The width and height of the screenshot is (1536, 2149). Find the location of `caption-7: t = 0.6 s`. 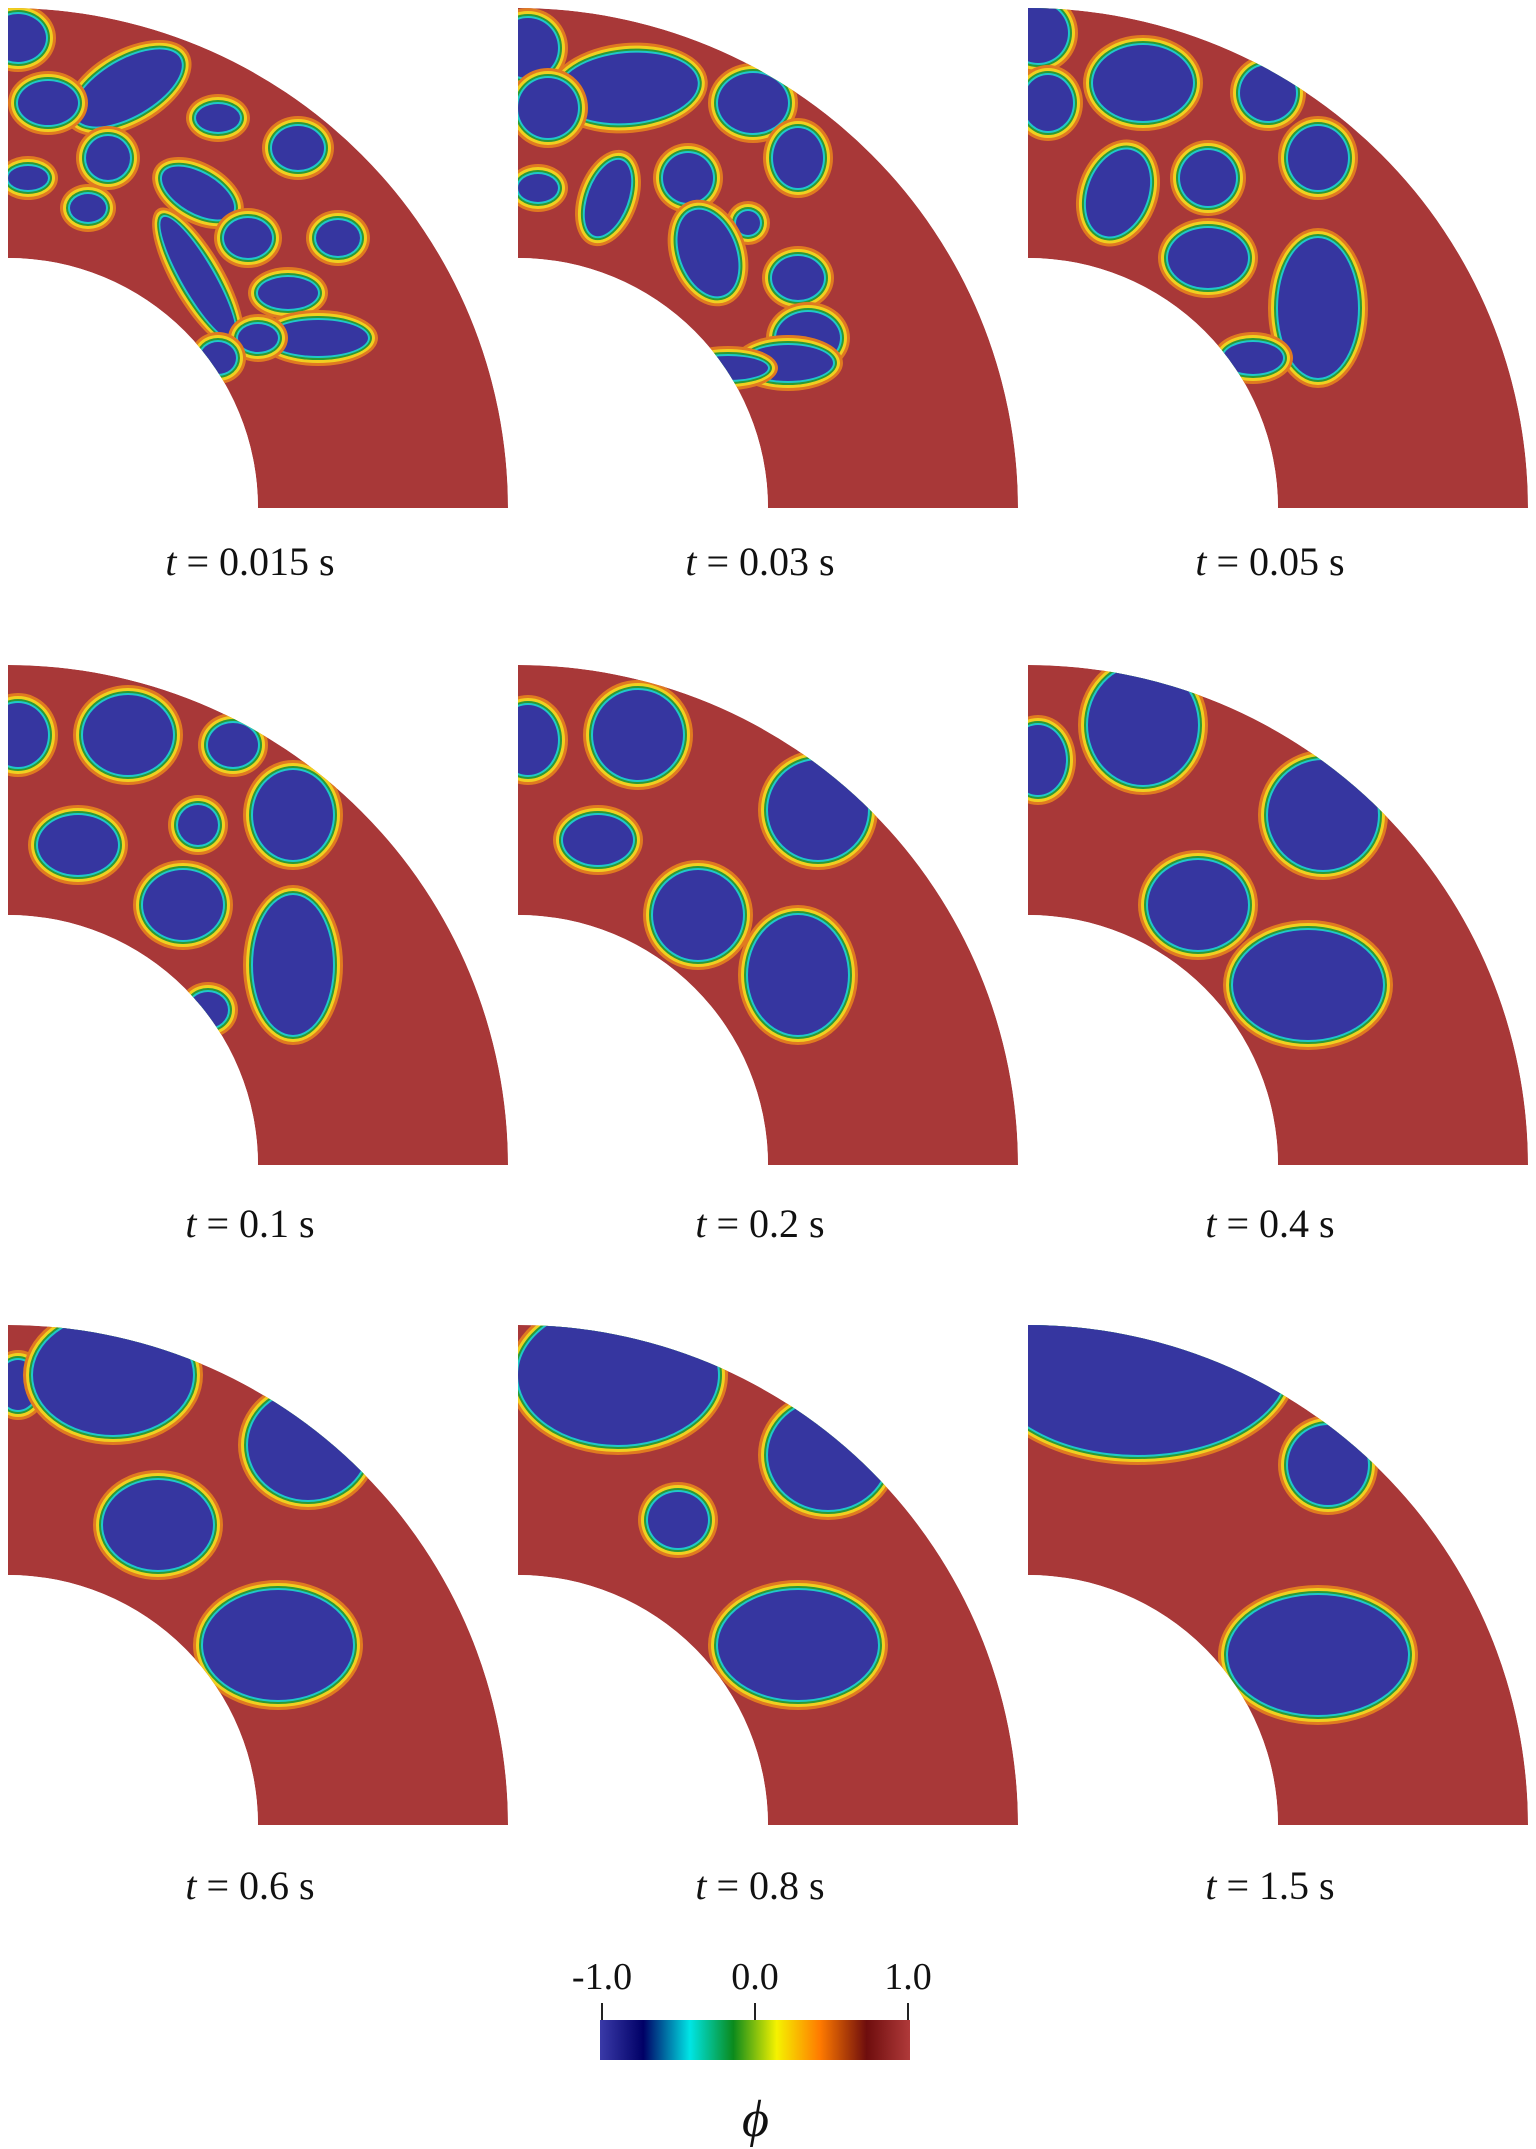

caption-7: t = 0.6 s is located at coordinates (250, 1885).